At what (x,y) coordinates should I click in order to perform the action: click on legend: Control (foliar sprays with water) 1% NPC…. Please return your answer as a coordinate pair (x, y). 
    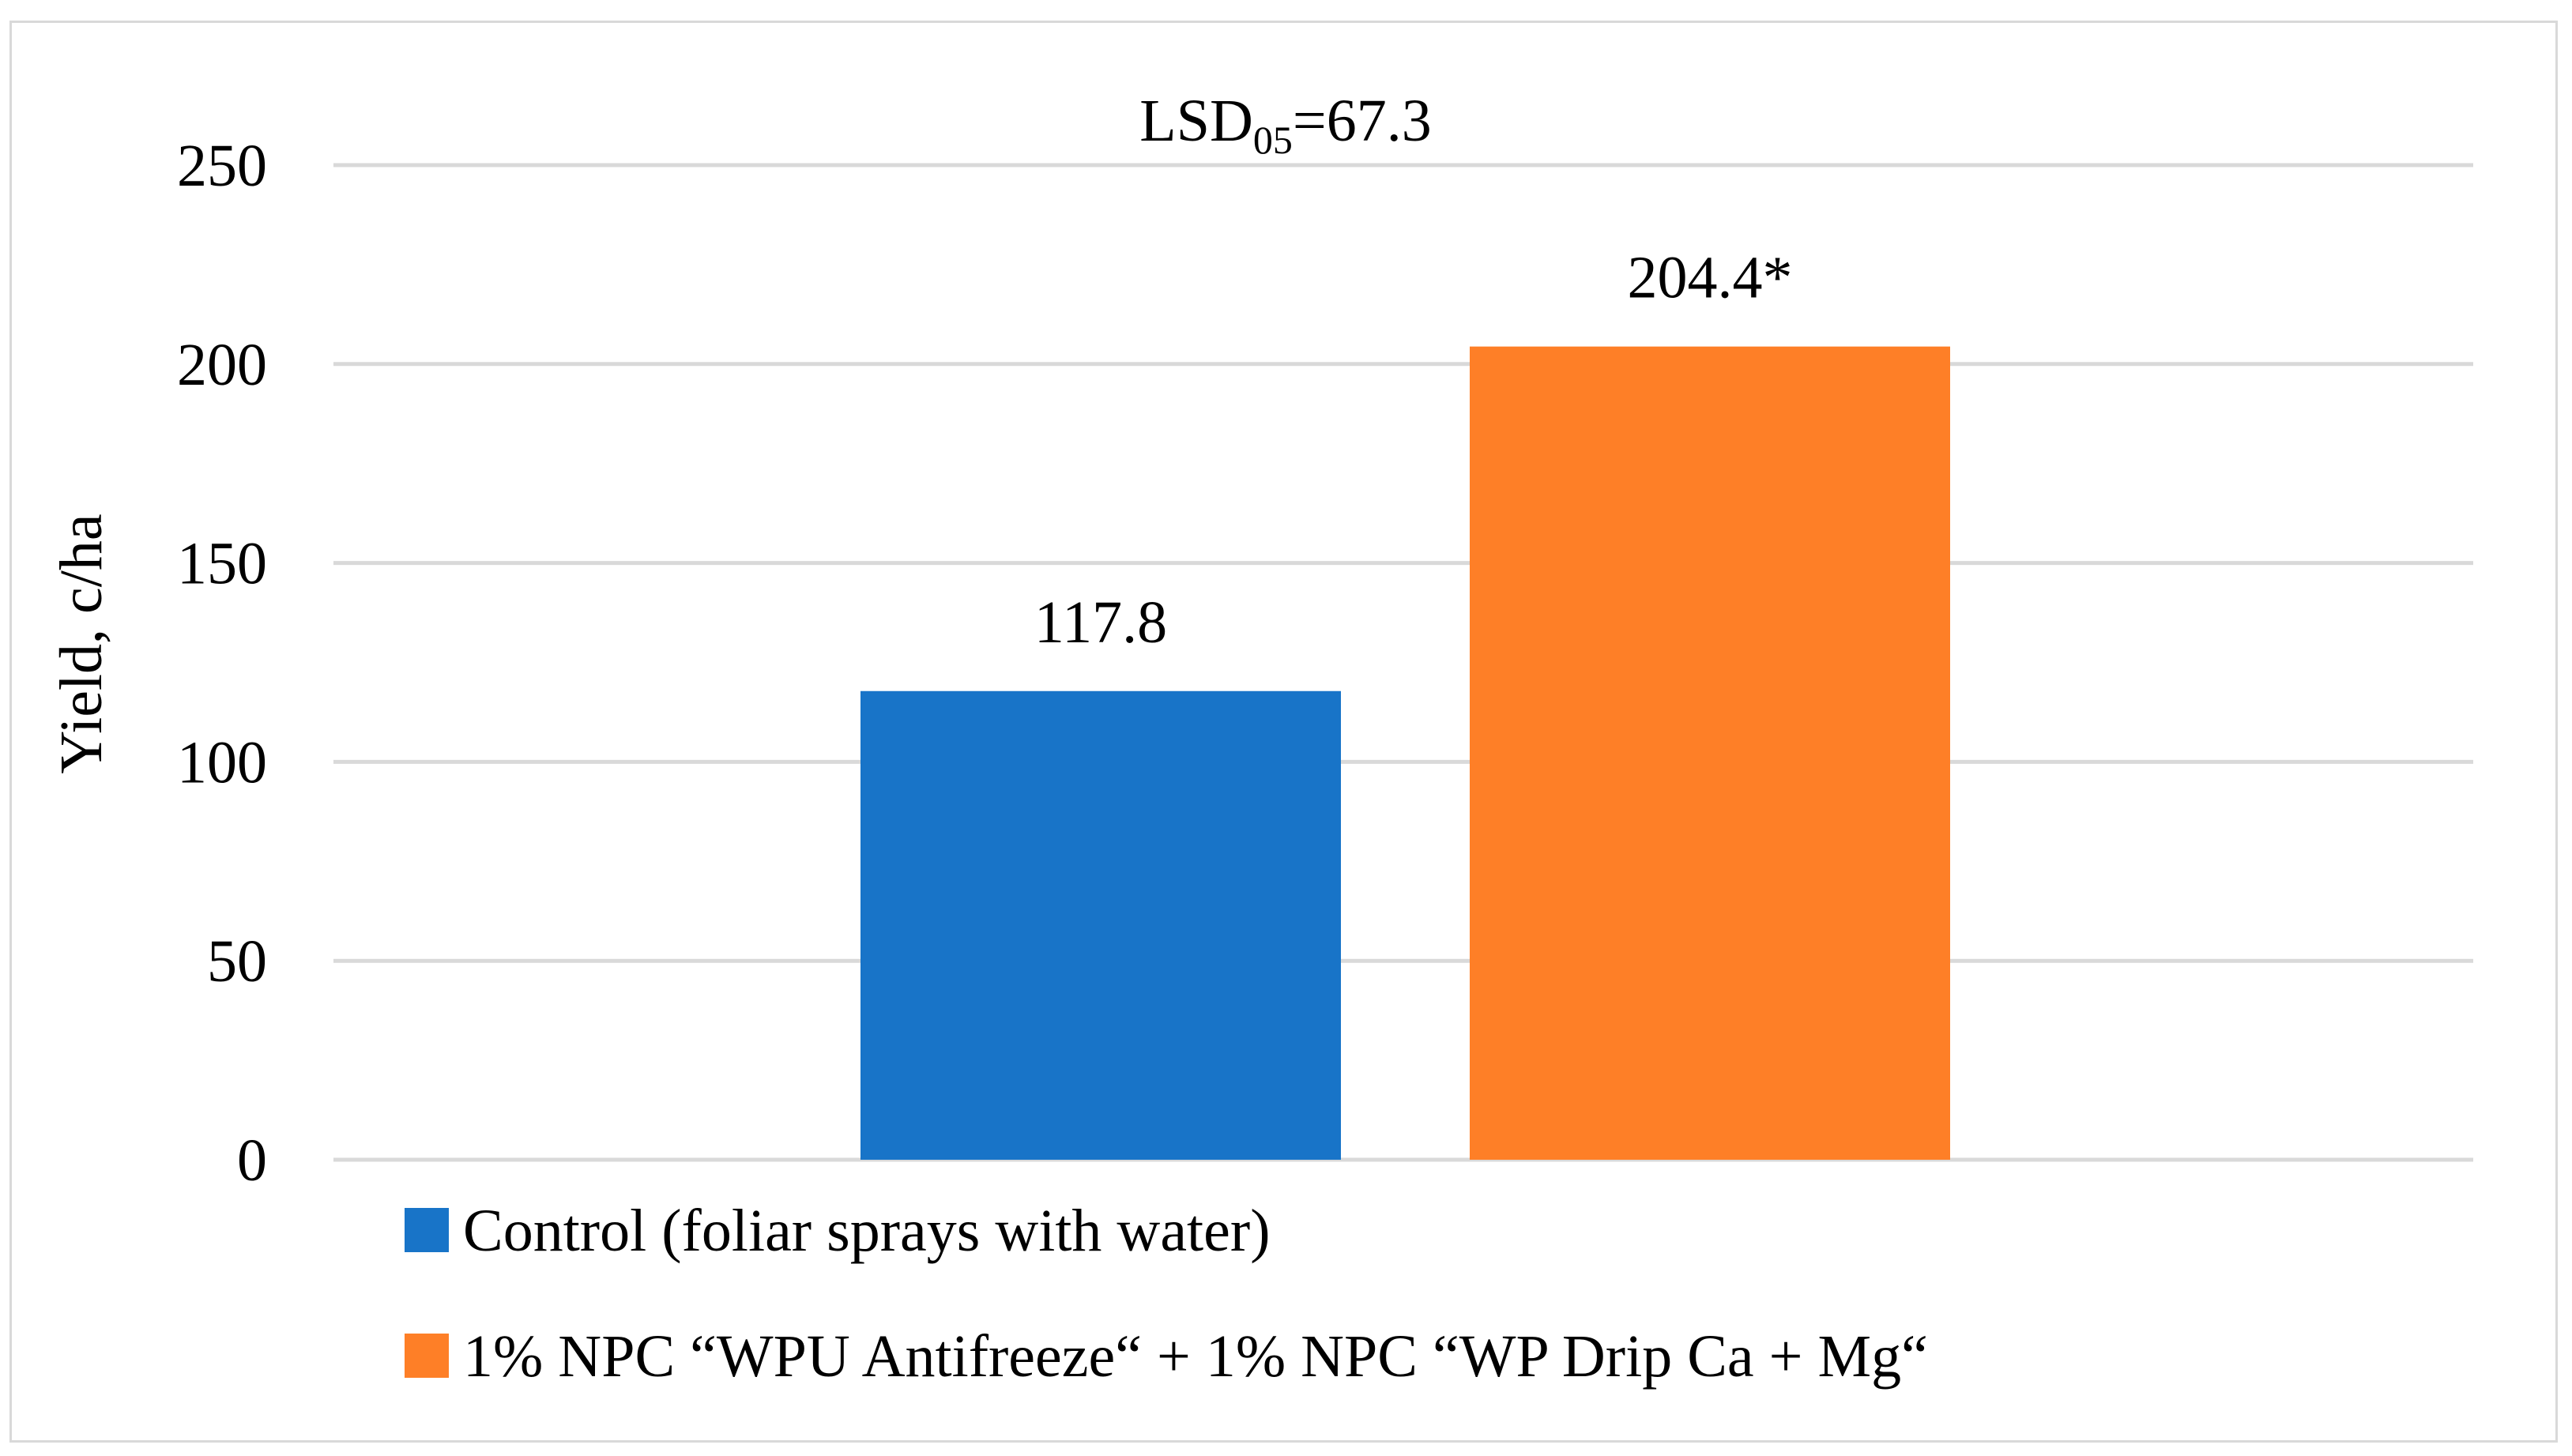
    Looking at the image, I should click on (1166, 1294).